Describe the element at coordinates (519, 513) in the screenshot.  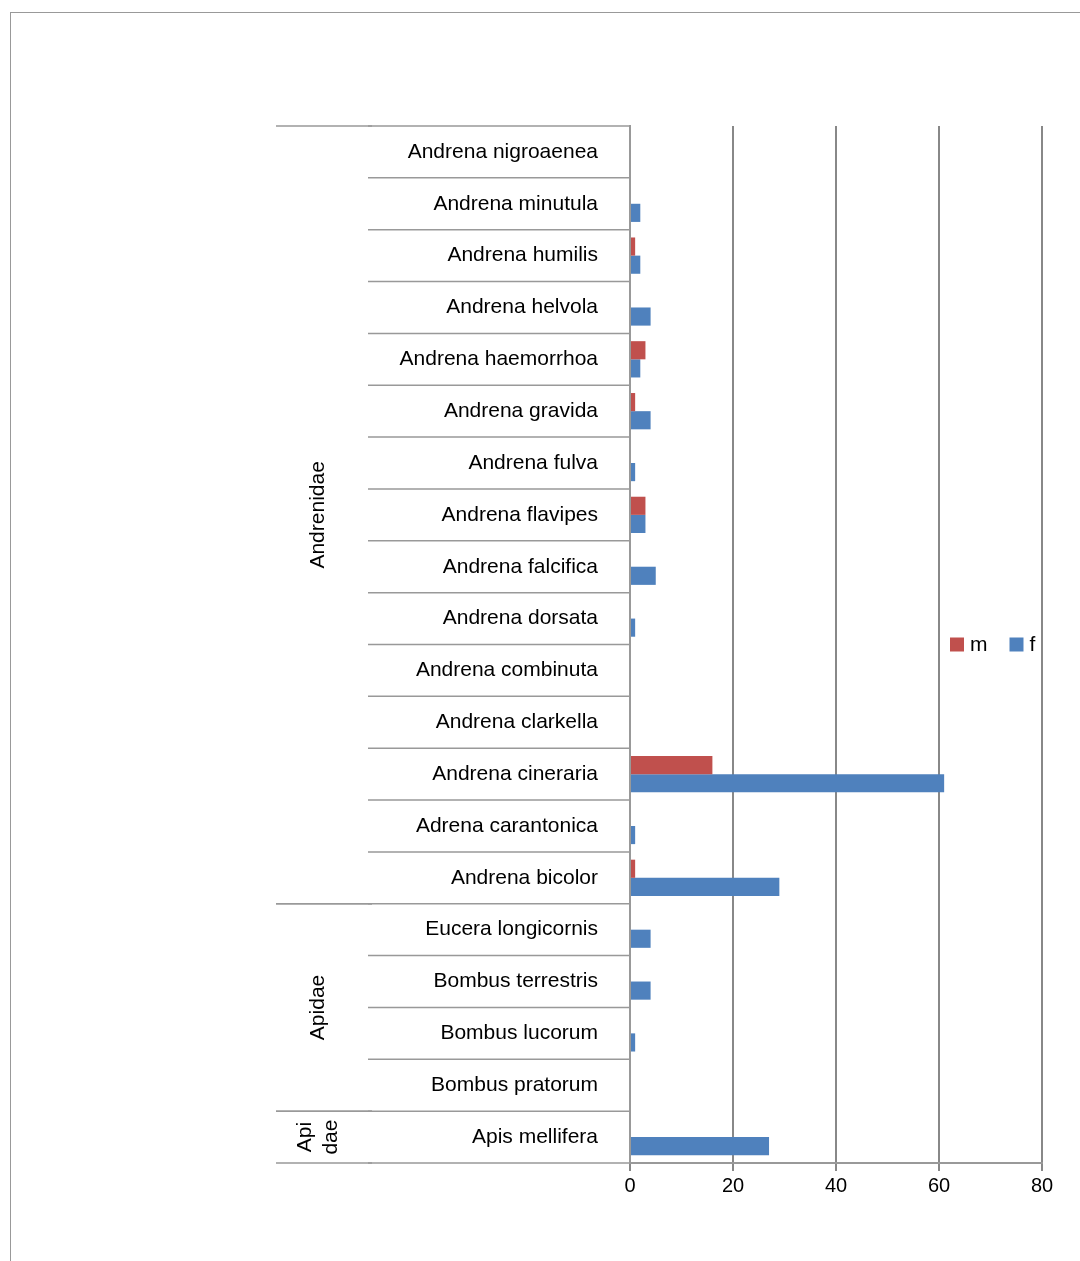
I see `y-tick-label: Andrena flavipes` at that location.